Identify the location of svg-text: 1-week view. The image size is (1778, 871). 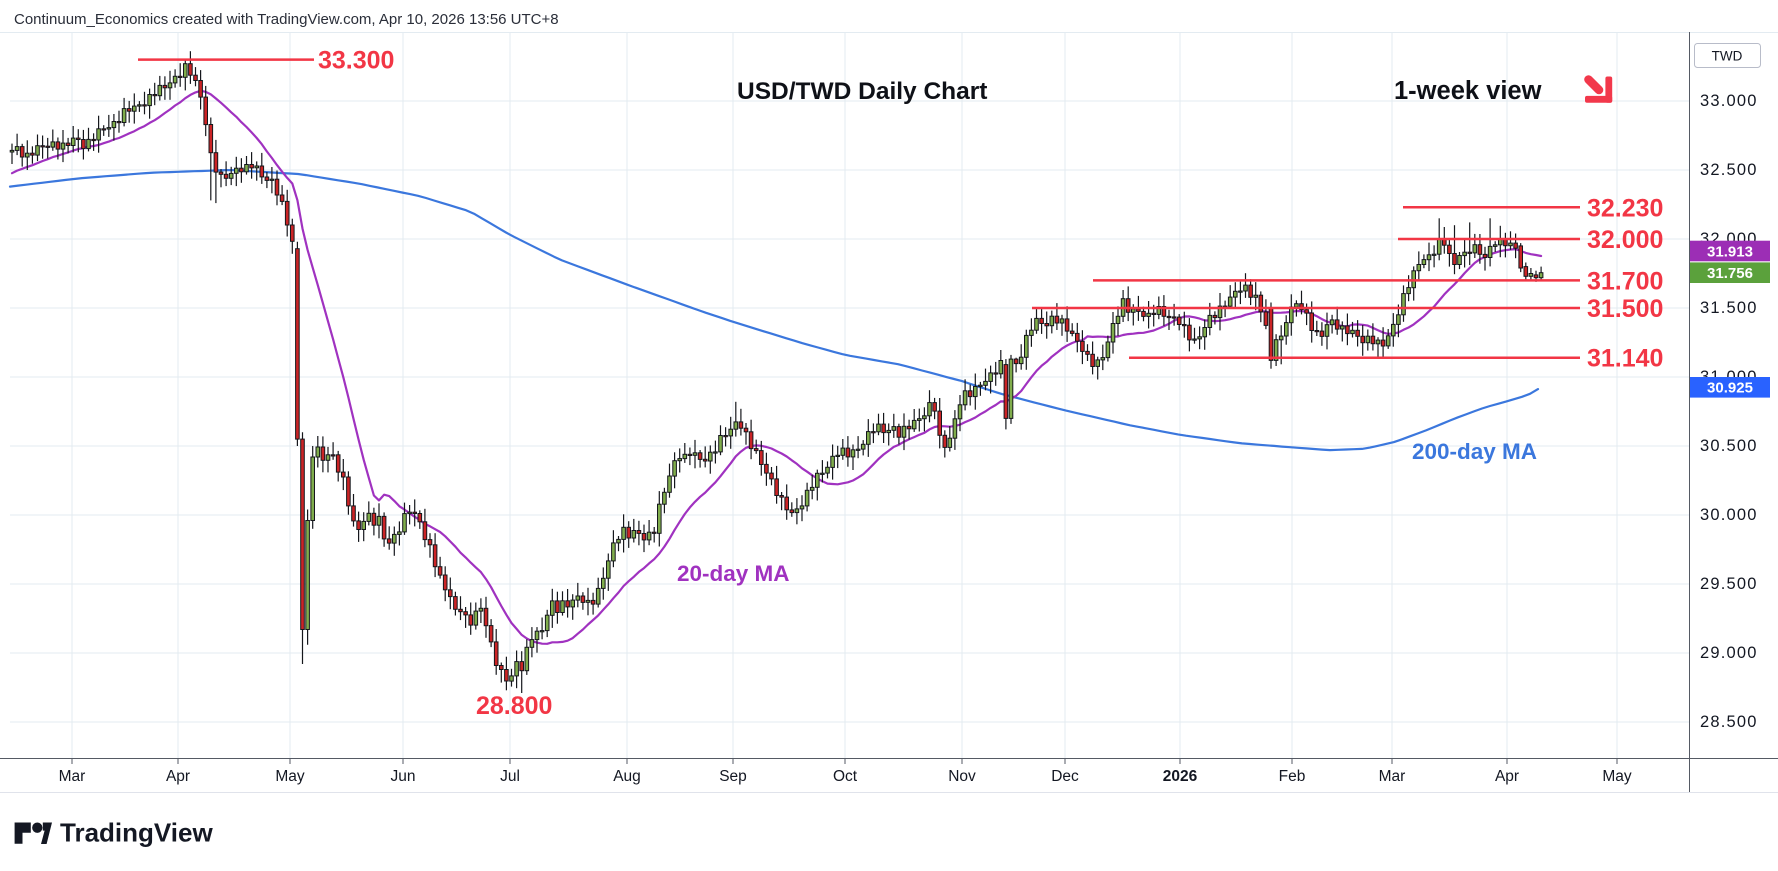
(1468, 91).